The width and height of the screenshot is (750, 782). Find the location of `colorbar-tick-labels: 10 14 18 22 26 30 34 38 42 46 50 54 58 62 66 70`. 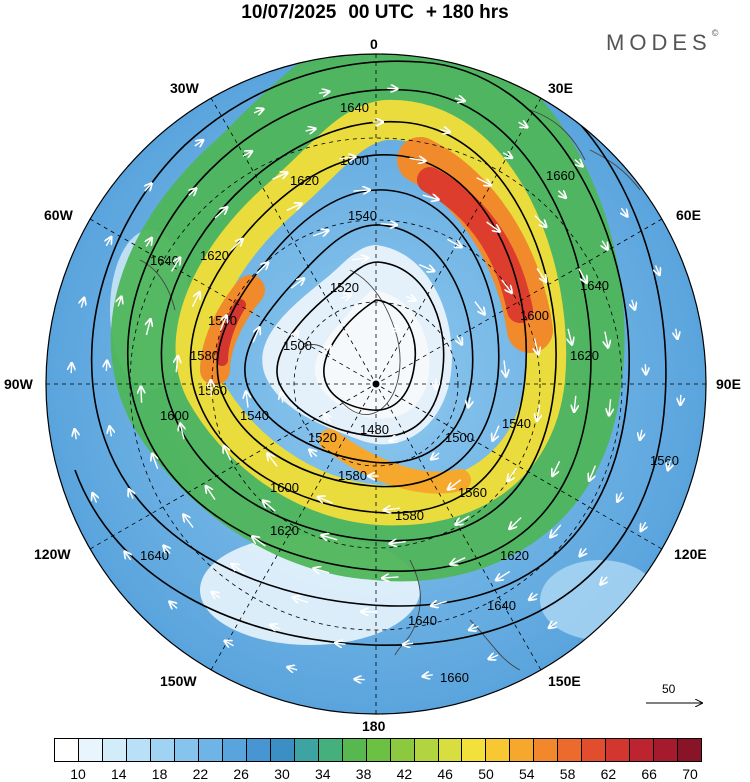

colorbar-tick-labels: 10 14 18 22 26 30 34 38 42 46 50 54 58 62 66 70 is located at coordinates (375, 774).